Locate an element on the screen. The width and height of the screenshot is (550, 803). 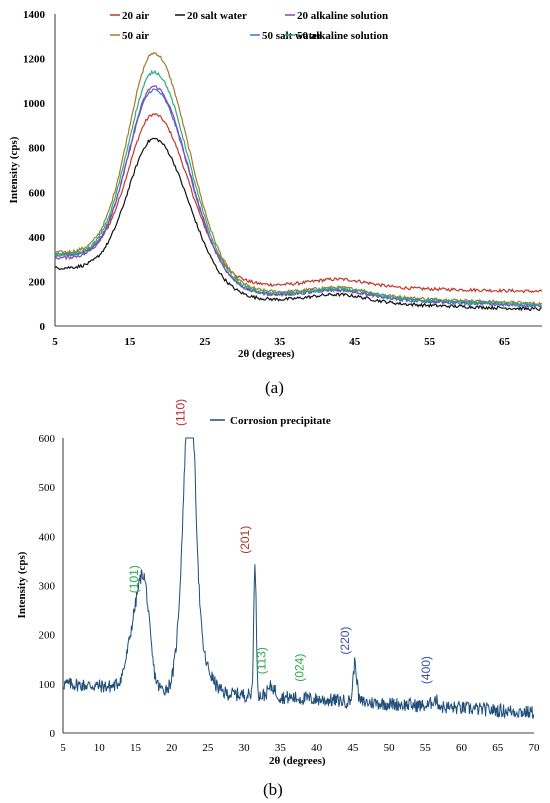
chart-a-x-tick: 35 is located at coordinates (280, 342).